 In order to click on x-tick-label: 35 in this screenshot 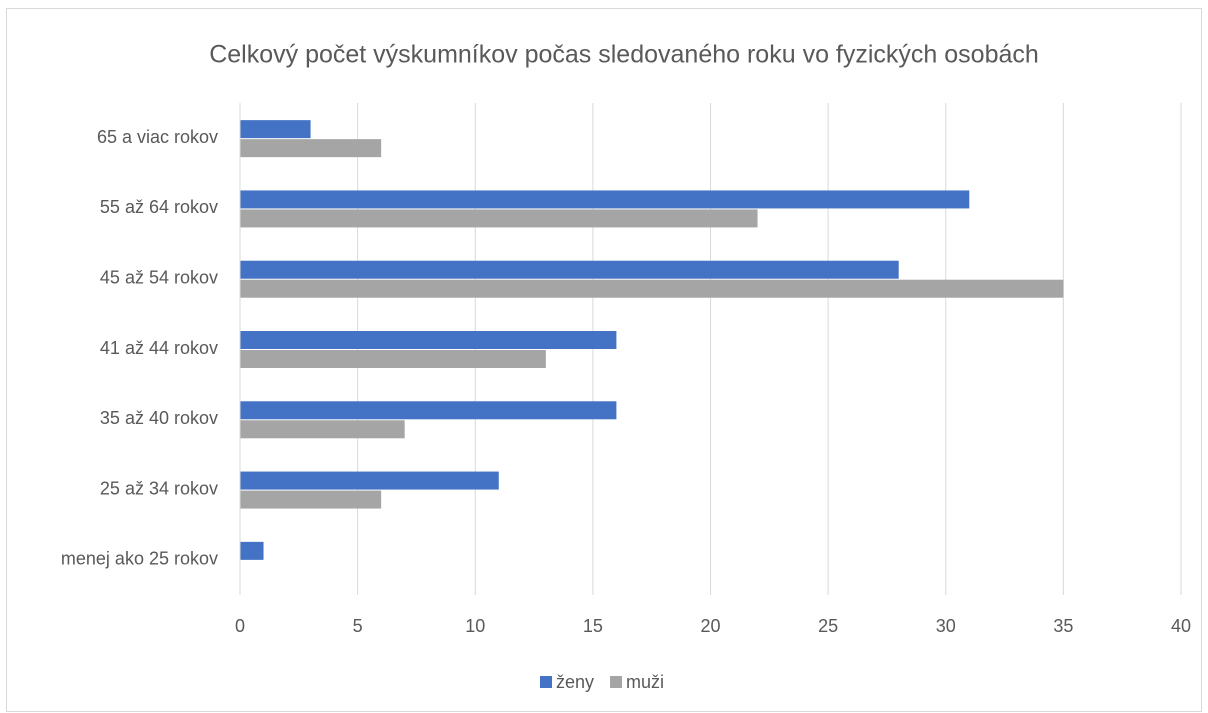, I will do `click(1063, 626)`.